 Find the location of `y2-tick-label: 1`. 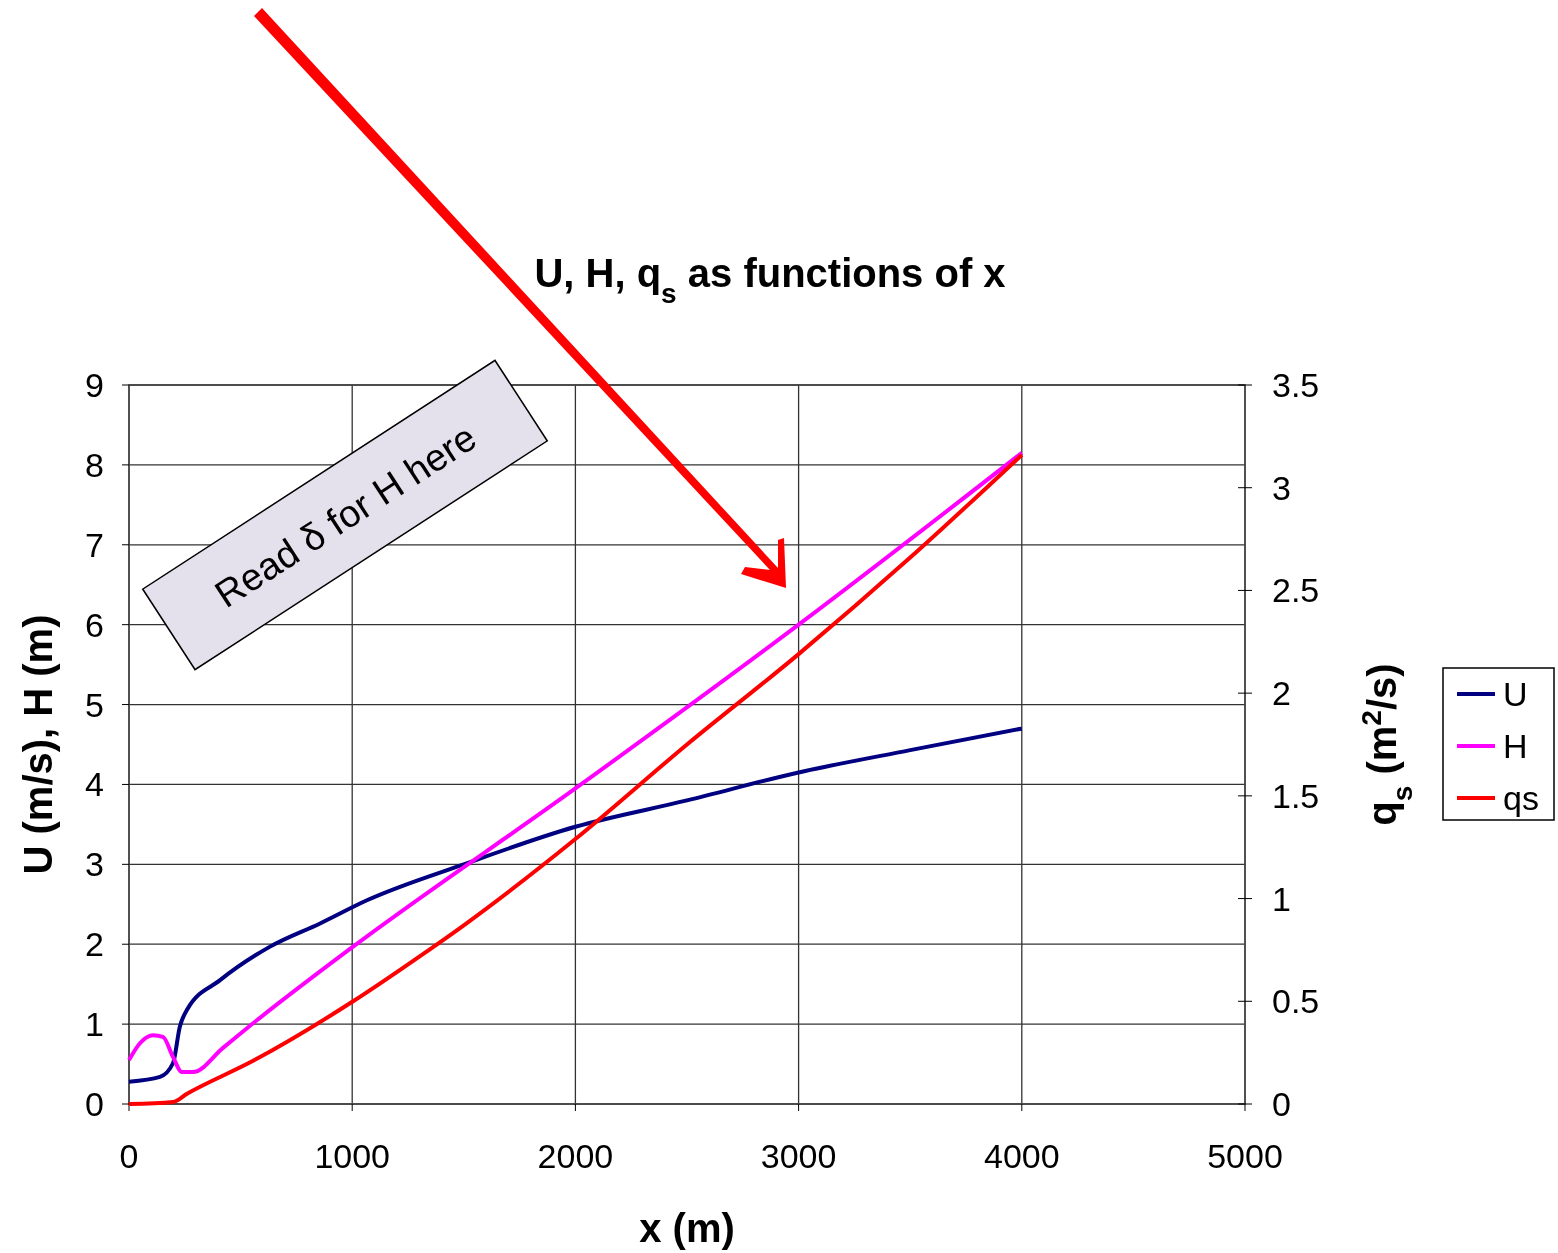

y2-tick-label: 1 is located at coordinates (1281, 898).